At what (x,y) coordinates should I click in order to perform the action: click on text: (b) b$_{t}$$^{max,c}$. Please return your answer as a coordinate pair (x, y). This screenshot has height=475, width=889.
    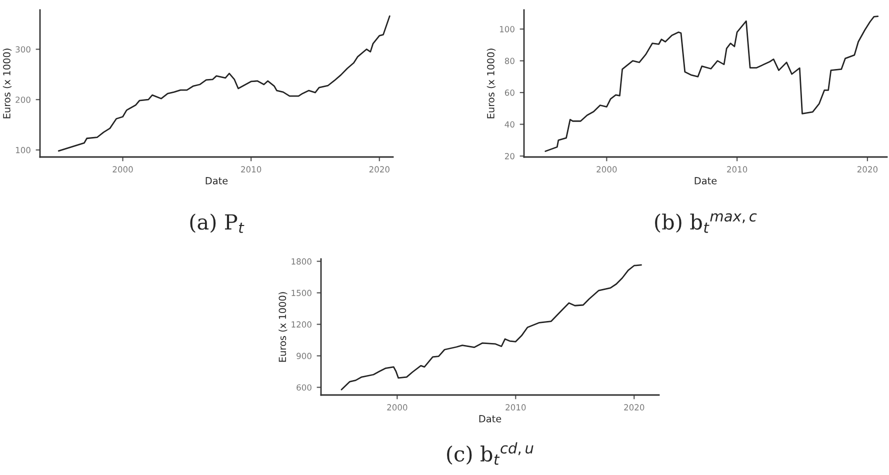
    Looking at the image, I should click on (706, 223).